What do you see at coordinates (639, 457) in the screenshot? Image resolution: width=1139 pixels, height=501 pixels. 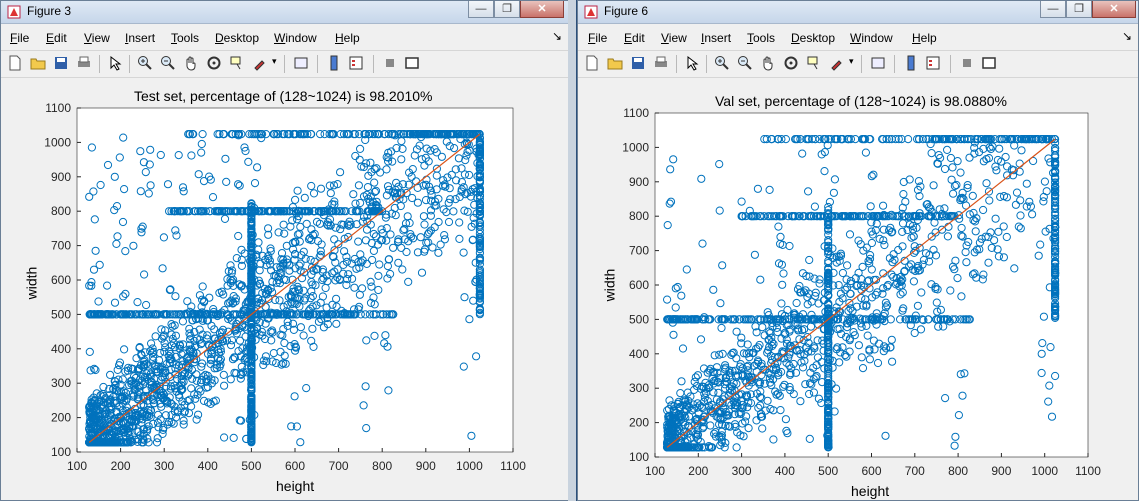 I see `y-tick-label: 100` at bounding box center [639, 457].